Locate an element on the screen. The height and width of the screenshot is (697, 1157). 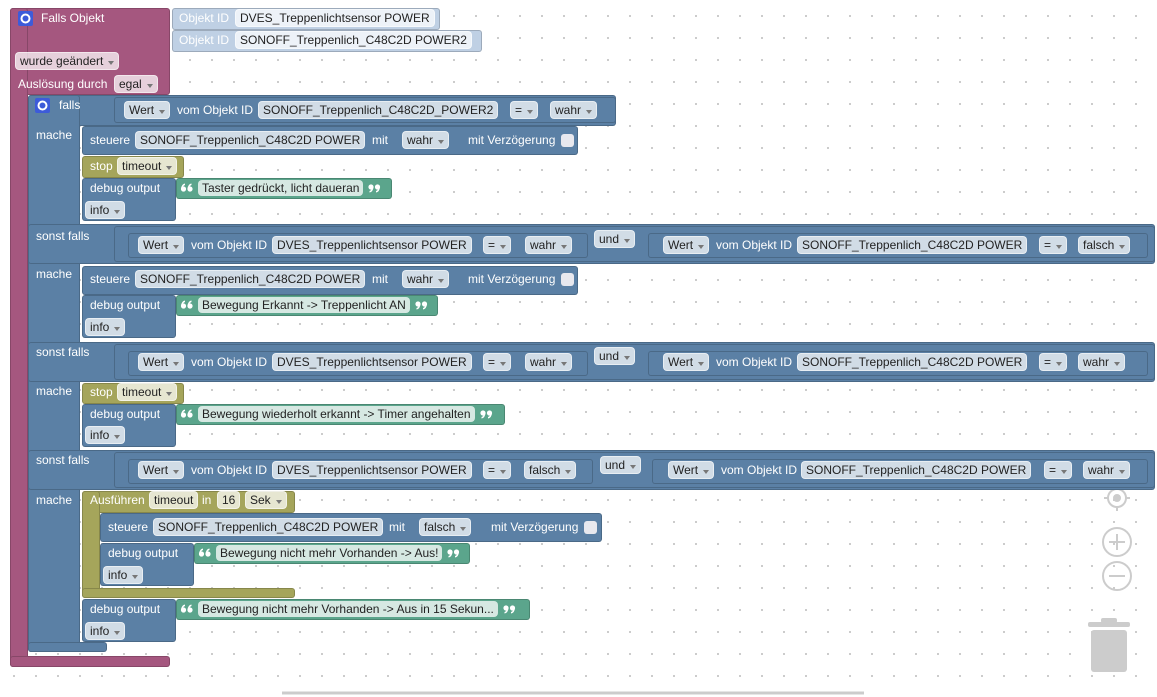
block-label: Auslösung durch is located at coordinates (63, 84).